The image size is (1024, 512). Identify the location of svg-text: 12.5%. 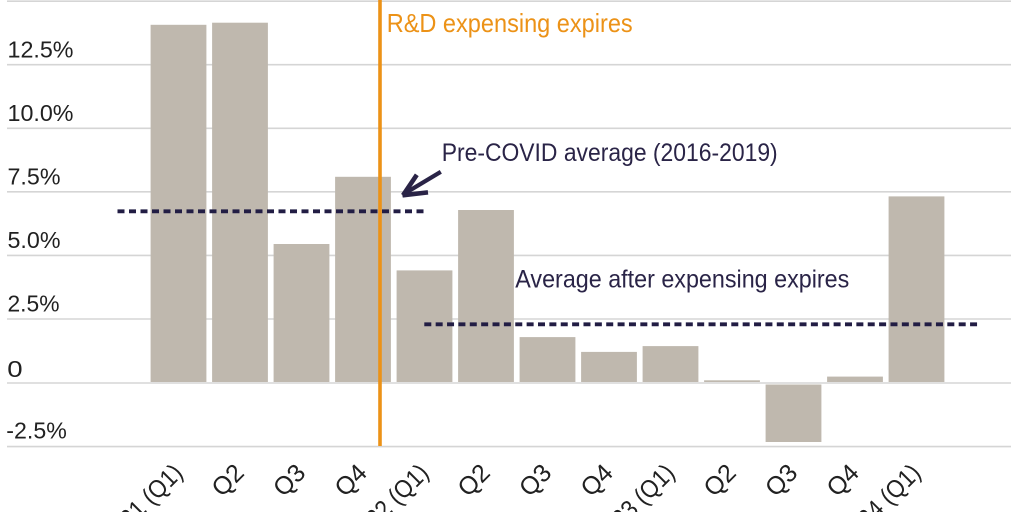
(41, 50).